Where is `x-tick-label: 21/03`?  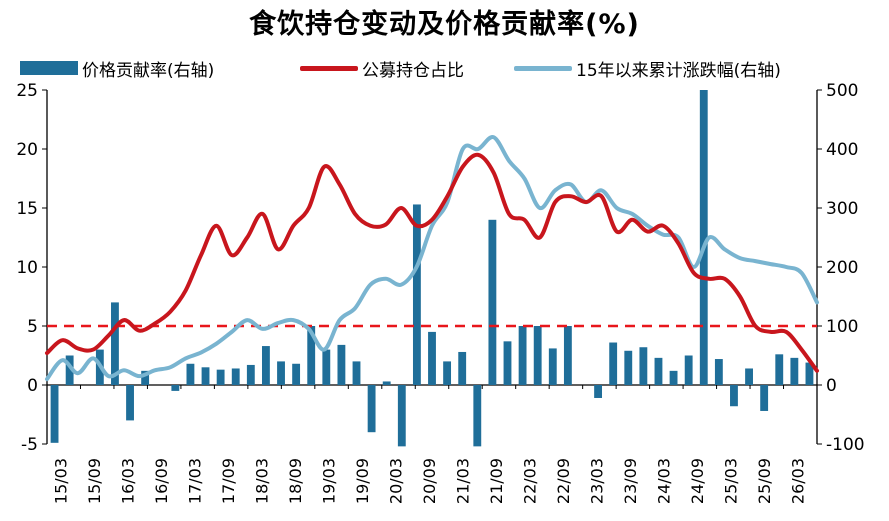
x-tick-label: 21/03 is located at coordinates (462, 481).